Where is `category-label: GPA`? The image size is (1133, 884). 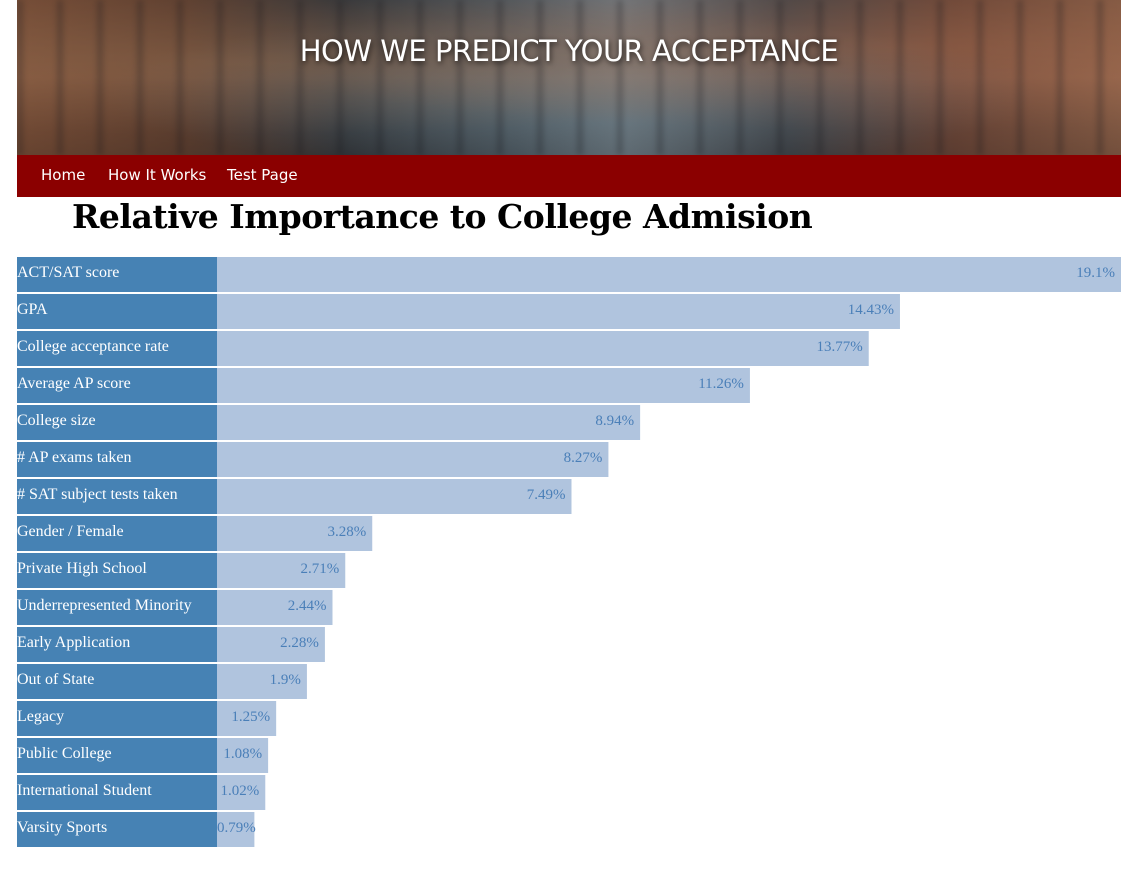 category-label: GPA is located at coordinates (32, 309).